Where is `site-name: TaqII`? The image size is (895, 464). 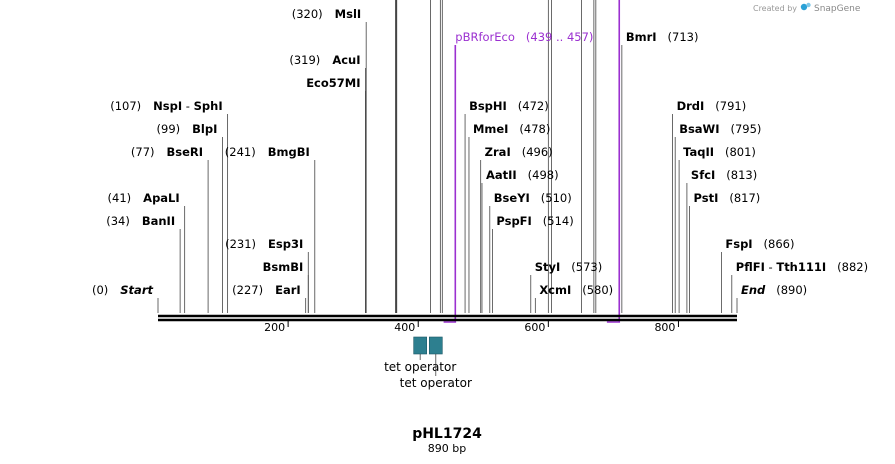
site-name: TaqII is located at coordinates (698, 152).